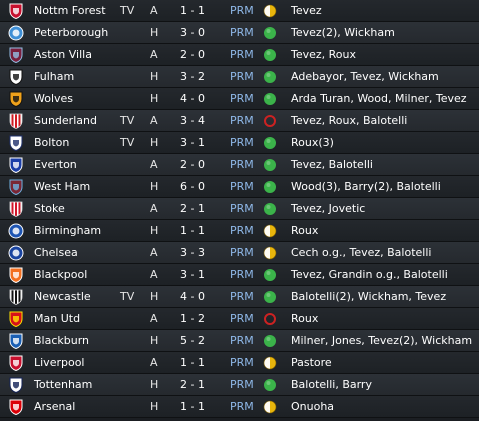  Describe the element at coordinates (192, 340) in the screenshot. I see `score: 5 - 2` at that location.